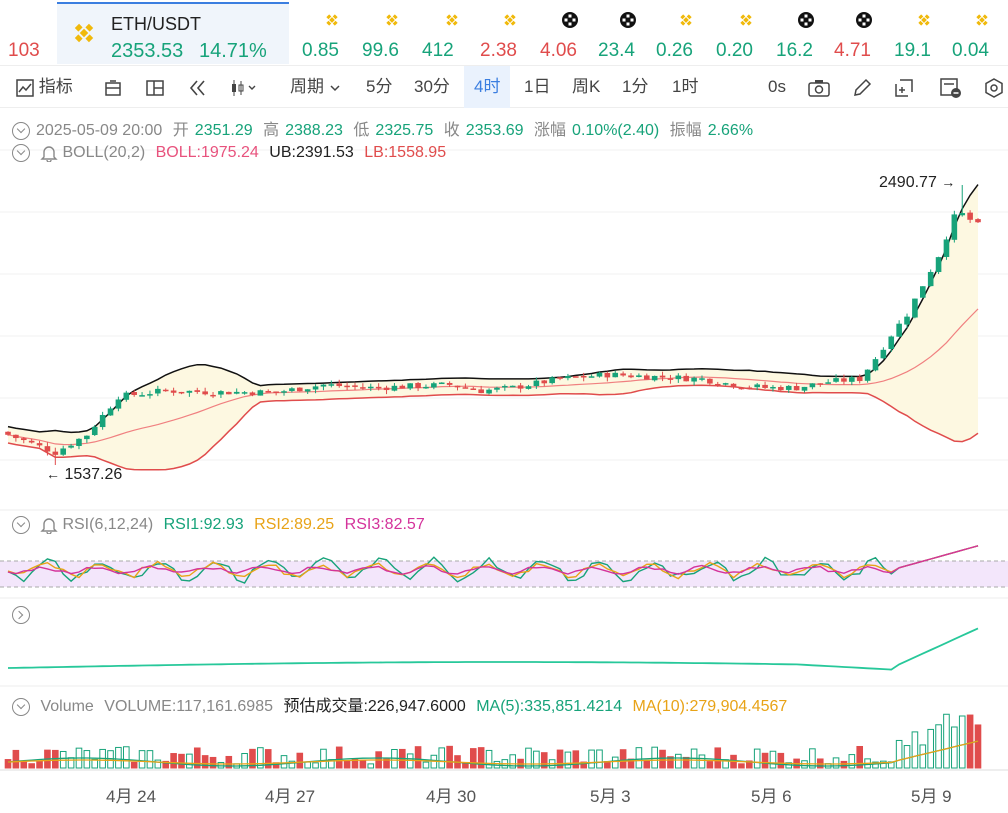 This screenshot has height=813, width=1008. What do you see at coordinates (314, 130) in the screenshot?
I see `high-value: 2388.23` at bounding box center [314, 130].